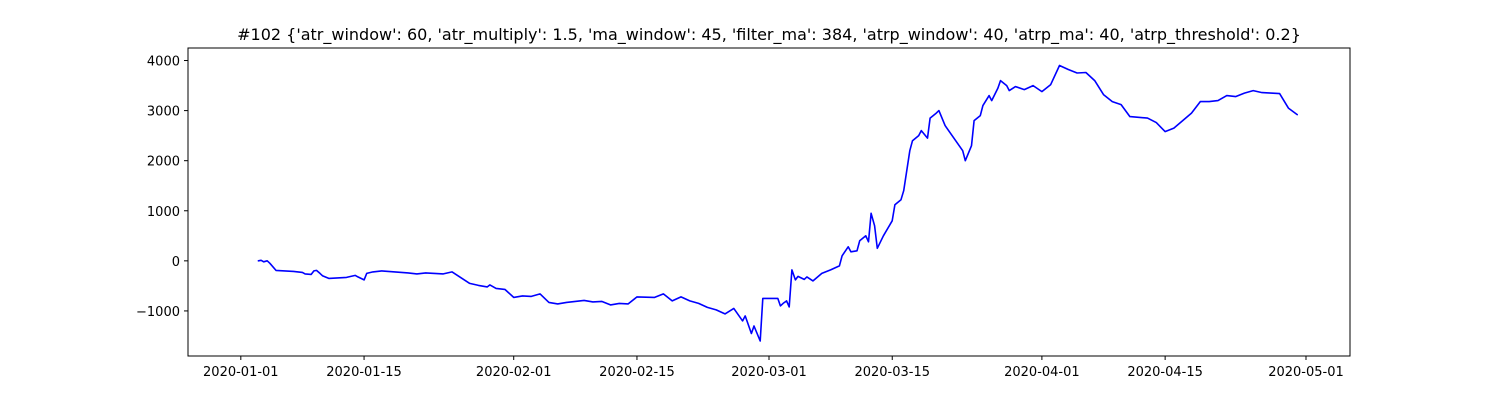 The image size is (1500, 400). What do you see at coordinates (163, 62) in the screenshot?
I see `y-tick-label: 4000` at bounding box center [163, 62].